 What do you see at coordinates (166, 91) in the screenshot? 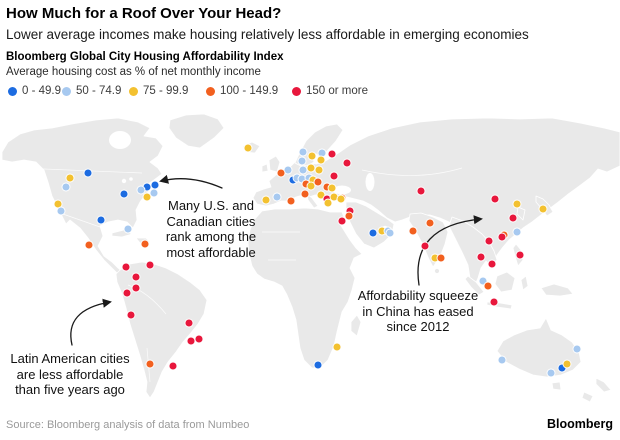
I see `legend-label: 75 - 99.9` at bounding box center [166, 91].